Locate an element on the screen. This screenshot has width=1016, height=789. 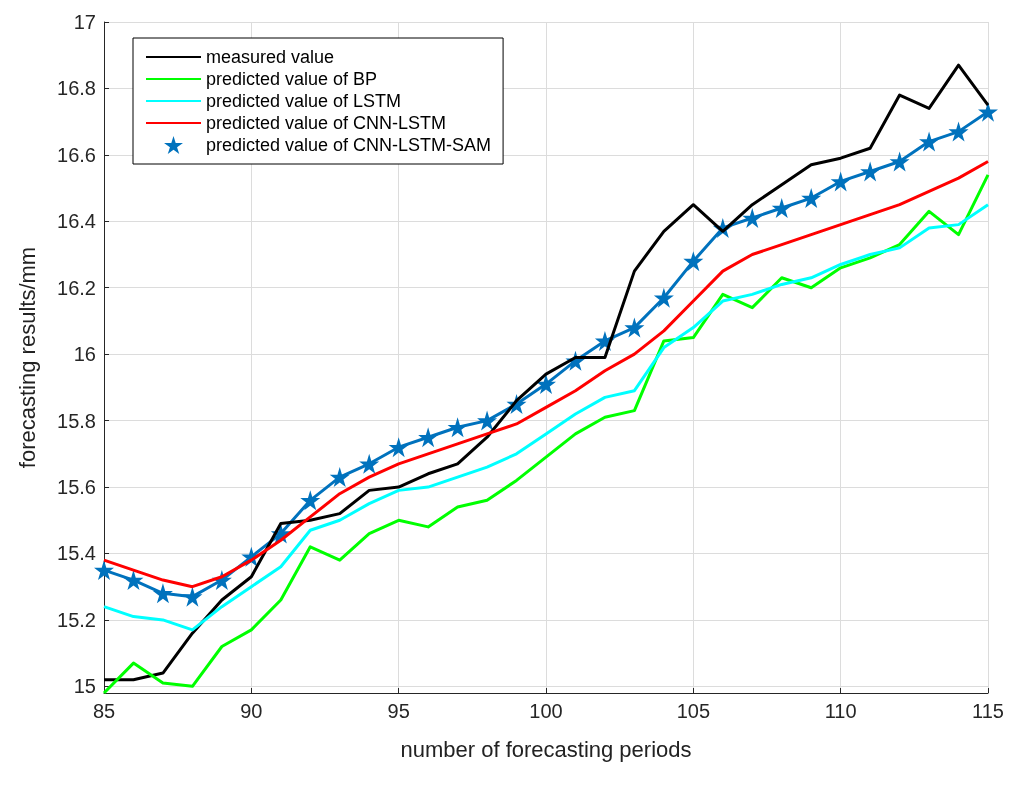
y-tick-label: 15.2 is located at coordinates (76, 619).